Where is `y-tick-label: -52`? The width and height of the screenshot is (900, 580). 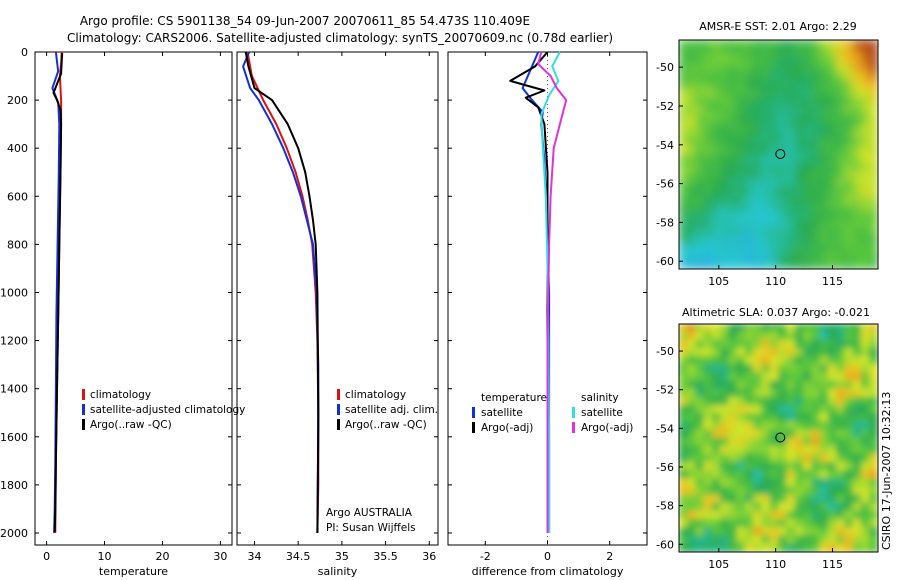
y-tick-label: -52 is located at coordinates (665, 106).